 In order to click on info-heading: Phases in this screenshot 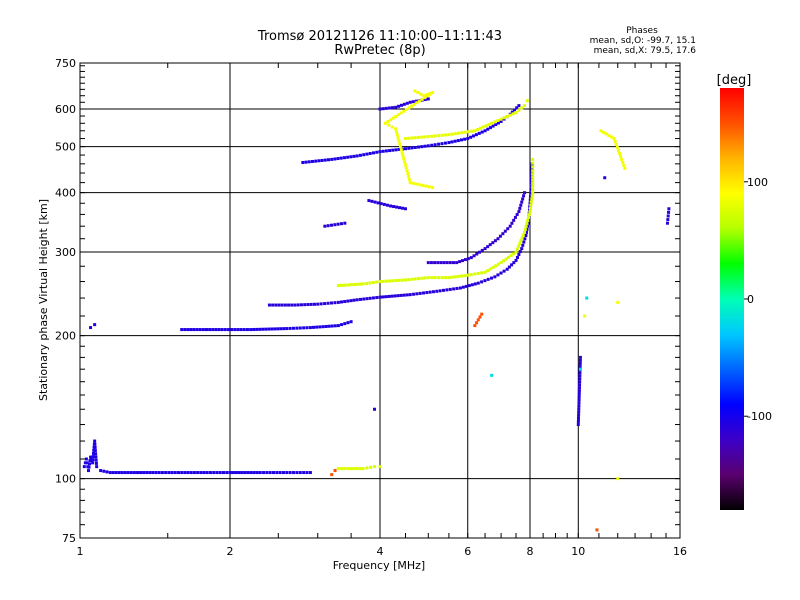, I will do `click(642, 31)`.